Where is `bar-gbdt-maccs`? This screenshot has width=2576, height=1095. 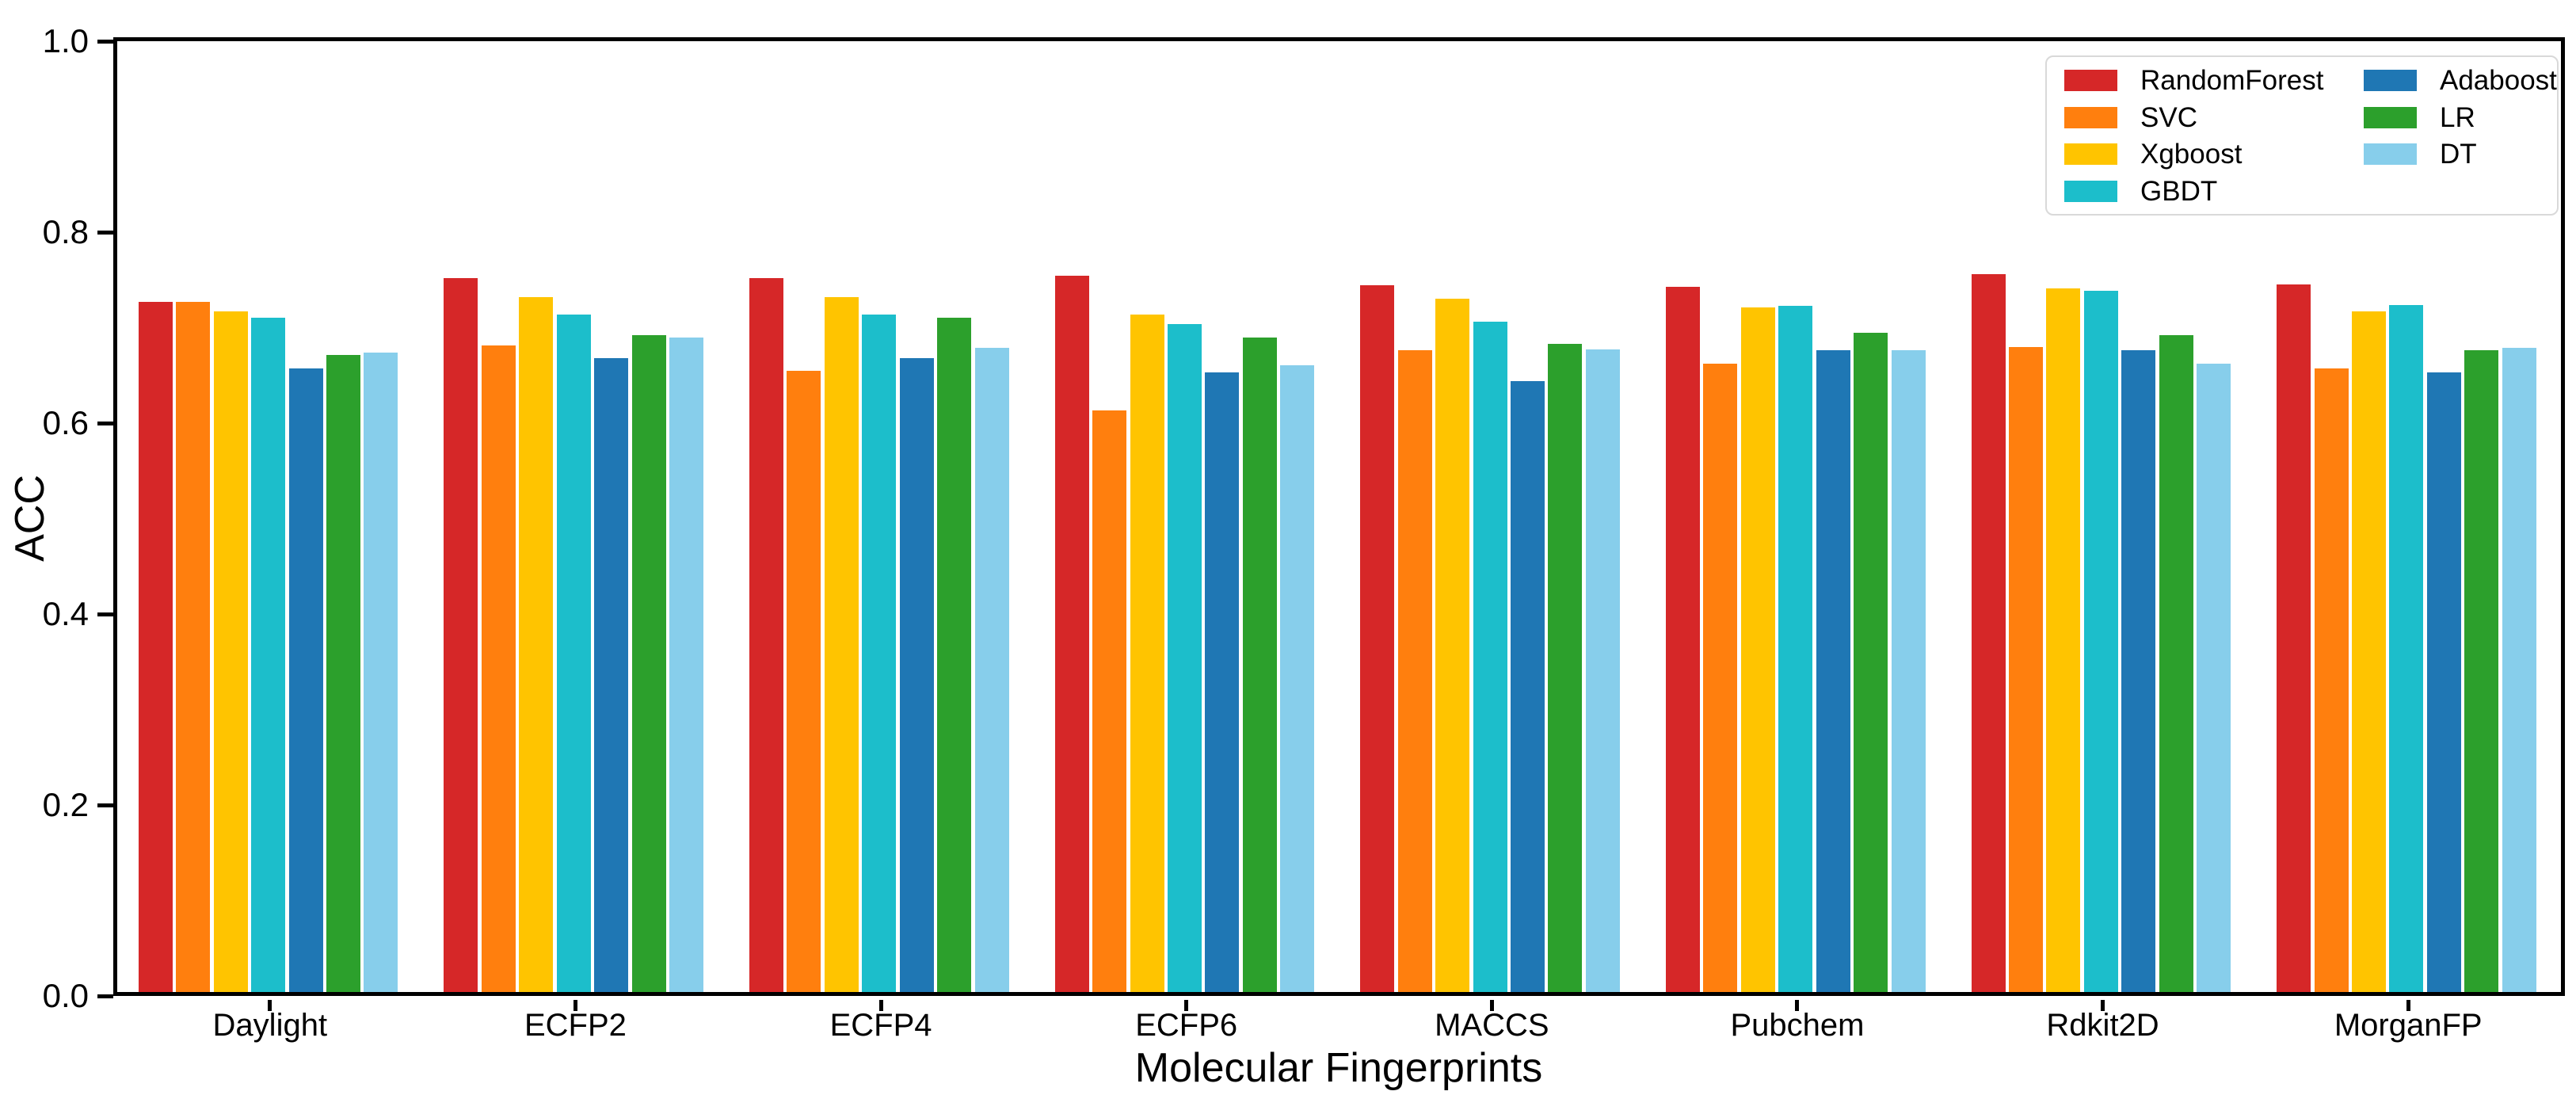 bar-gbdt-maccs is located at coordinates (1490, 659).